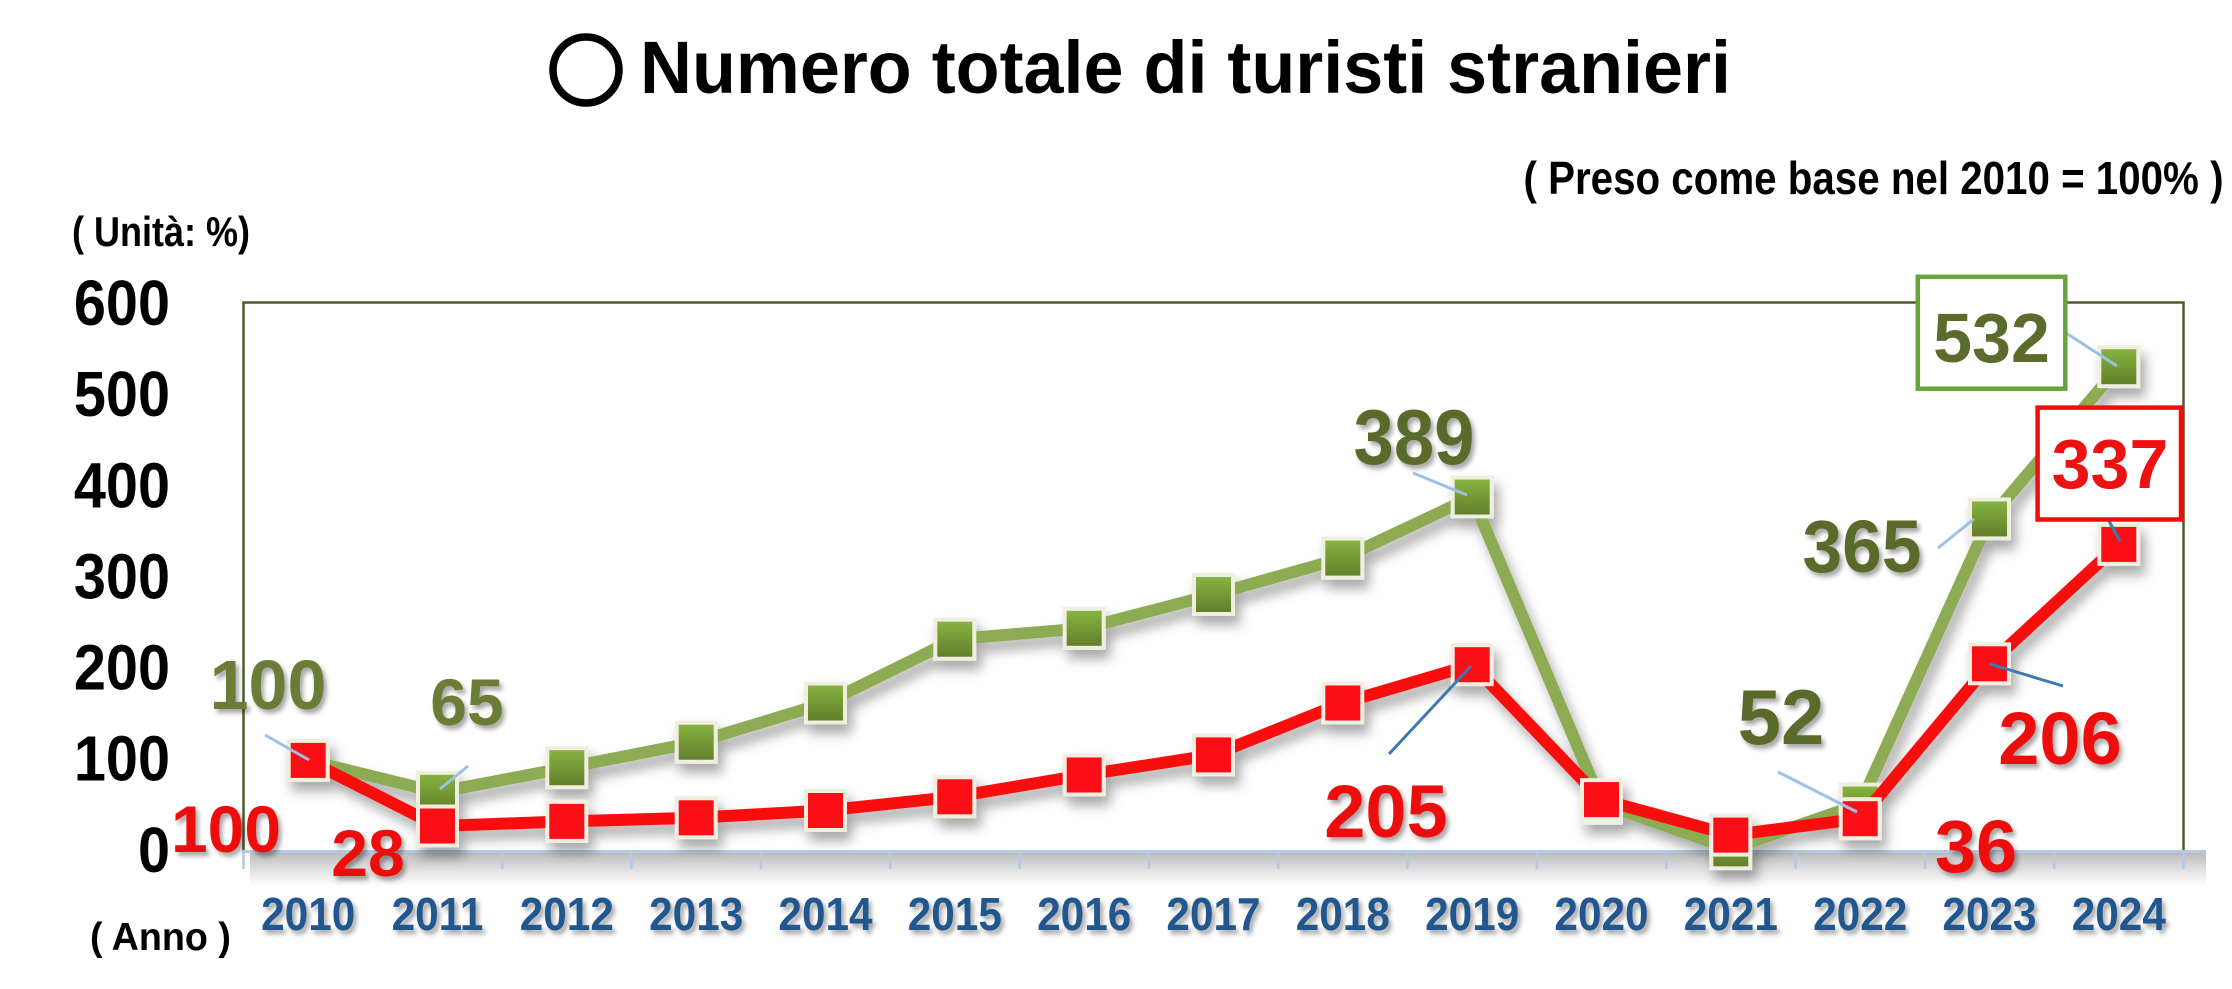 Image resolution: width=2232 pixels, height=989 pixels. What do you see at coordinates (1862, 546) in the screenshot?
I see `svg-text: 365` at bounding box center [1862, 546].